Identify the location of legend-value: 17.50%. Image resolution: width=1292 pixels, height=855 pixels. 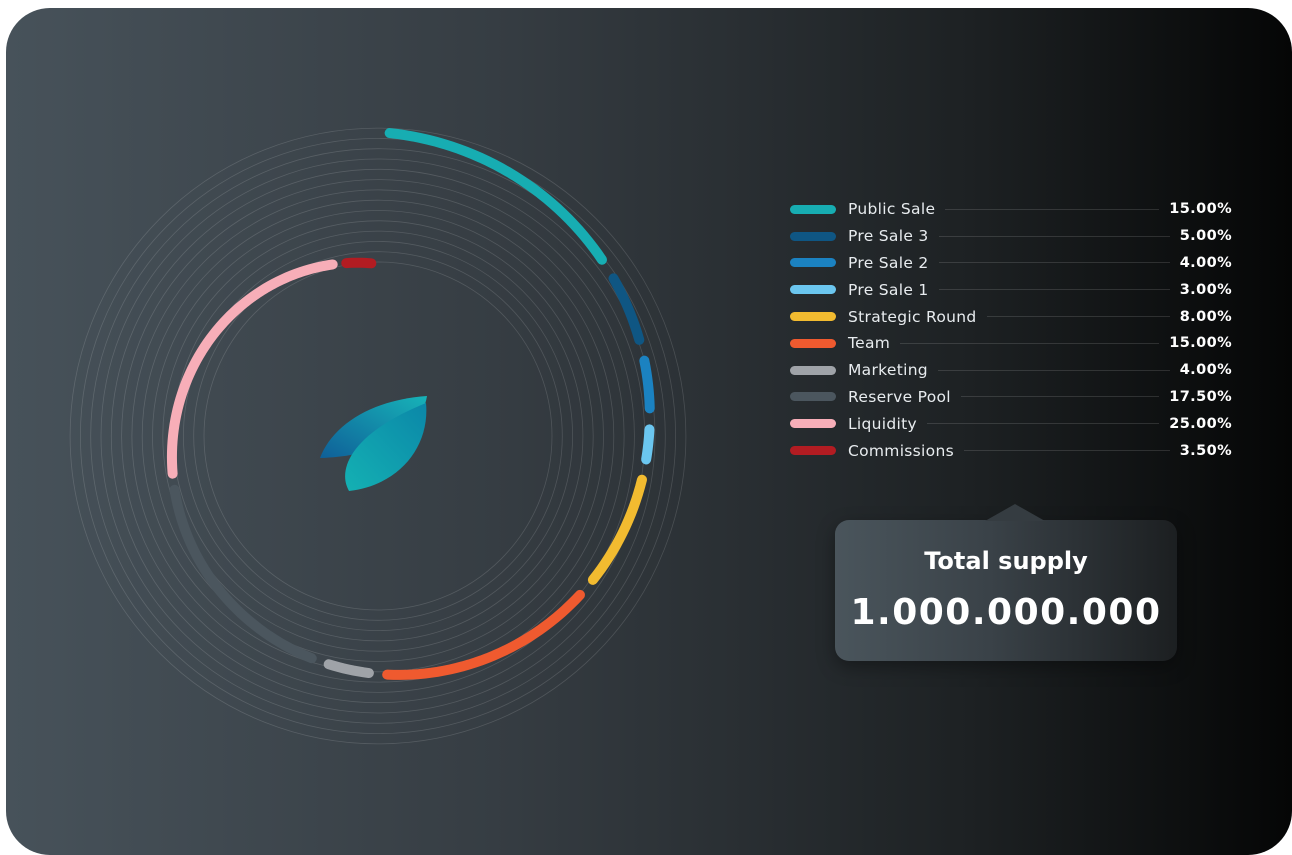
(1200, 396).